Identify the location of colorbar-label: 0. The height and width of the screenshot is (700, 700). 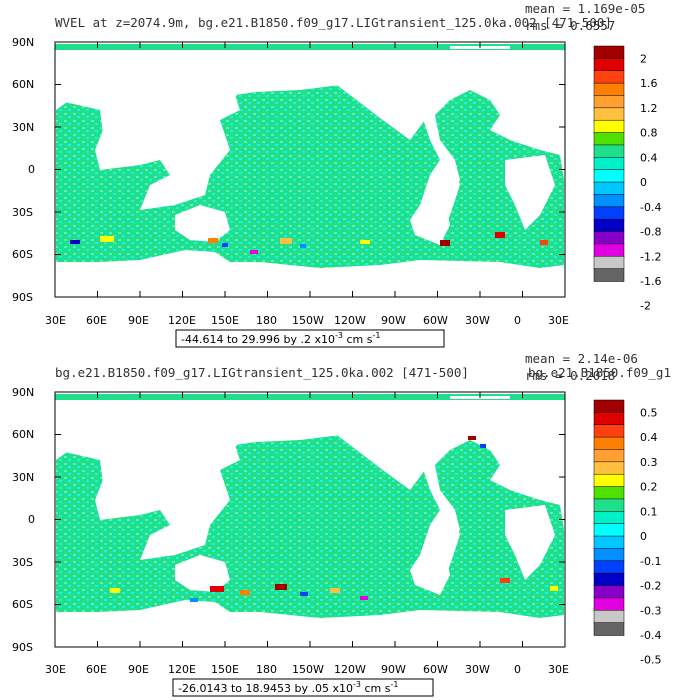
(643, 536).